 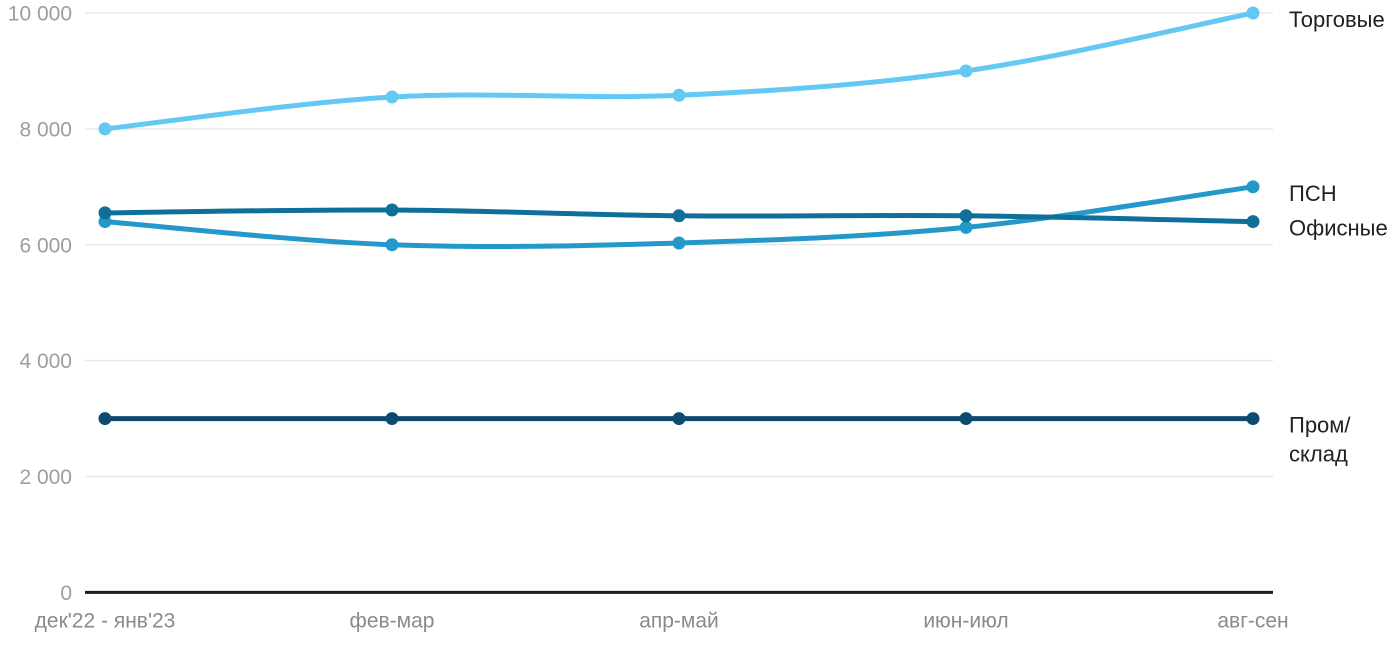 I want to click on series-label-0: Торговые, so click(x=1337, y=19).